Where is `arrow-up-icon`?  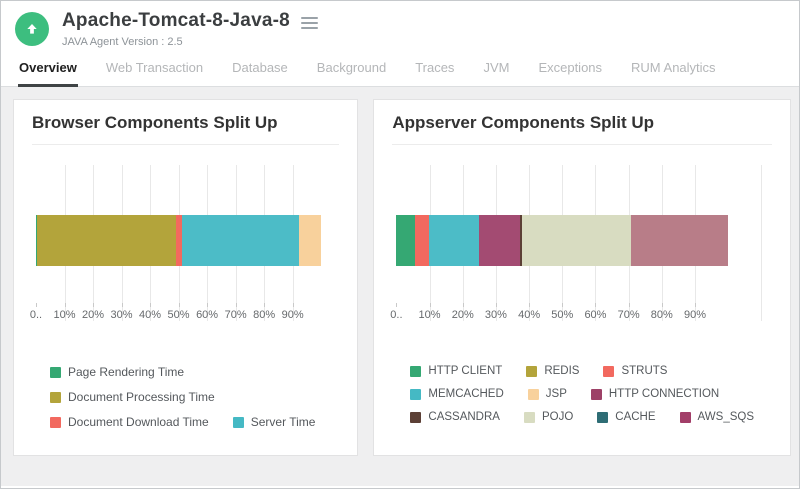
arrow-up-icon is located at coordinates (32, 29).